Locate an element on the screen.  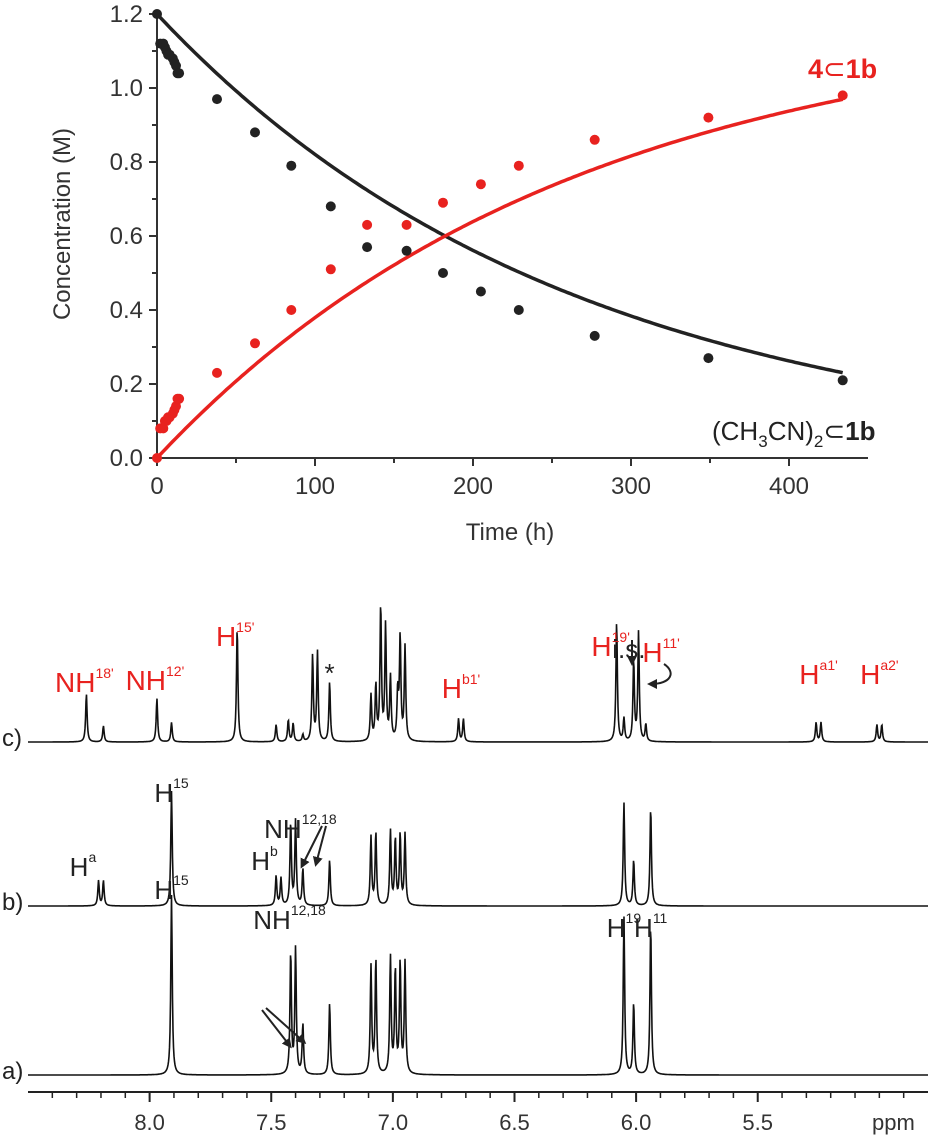
nmr-peak-label: Ha2' is located at coordinates (879, 673).